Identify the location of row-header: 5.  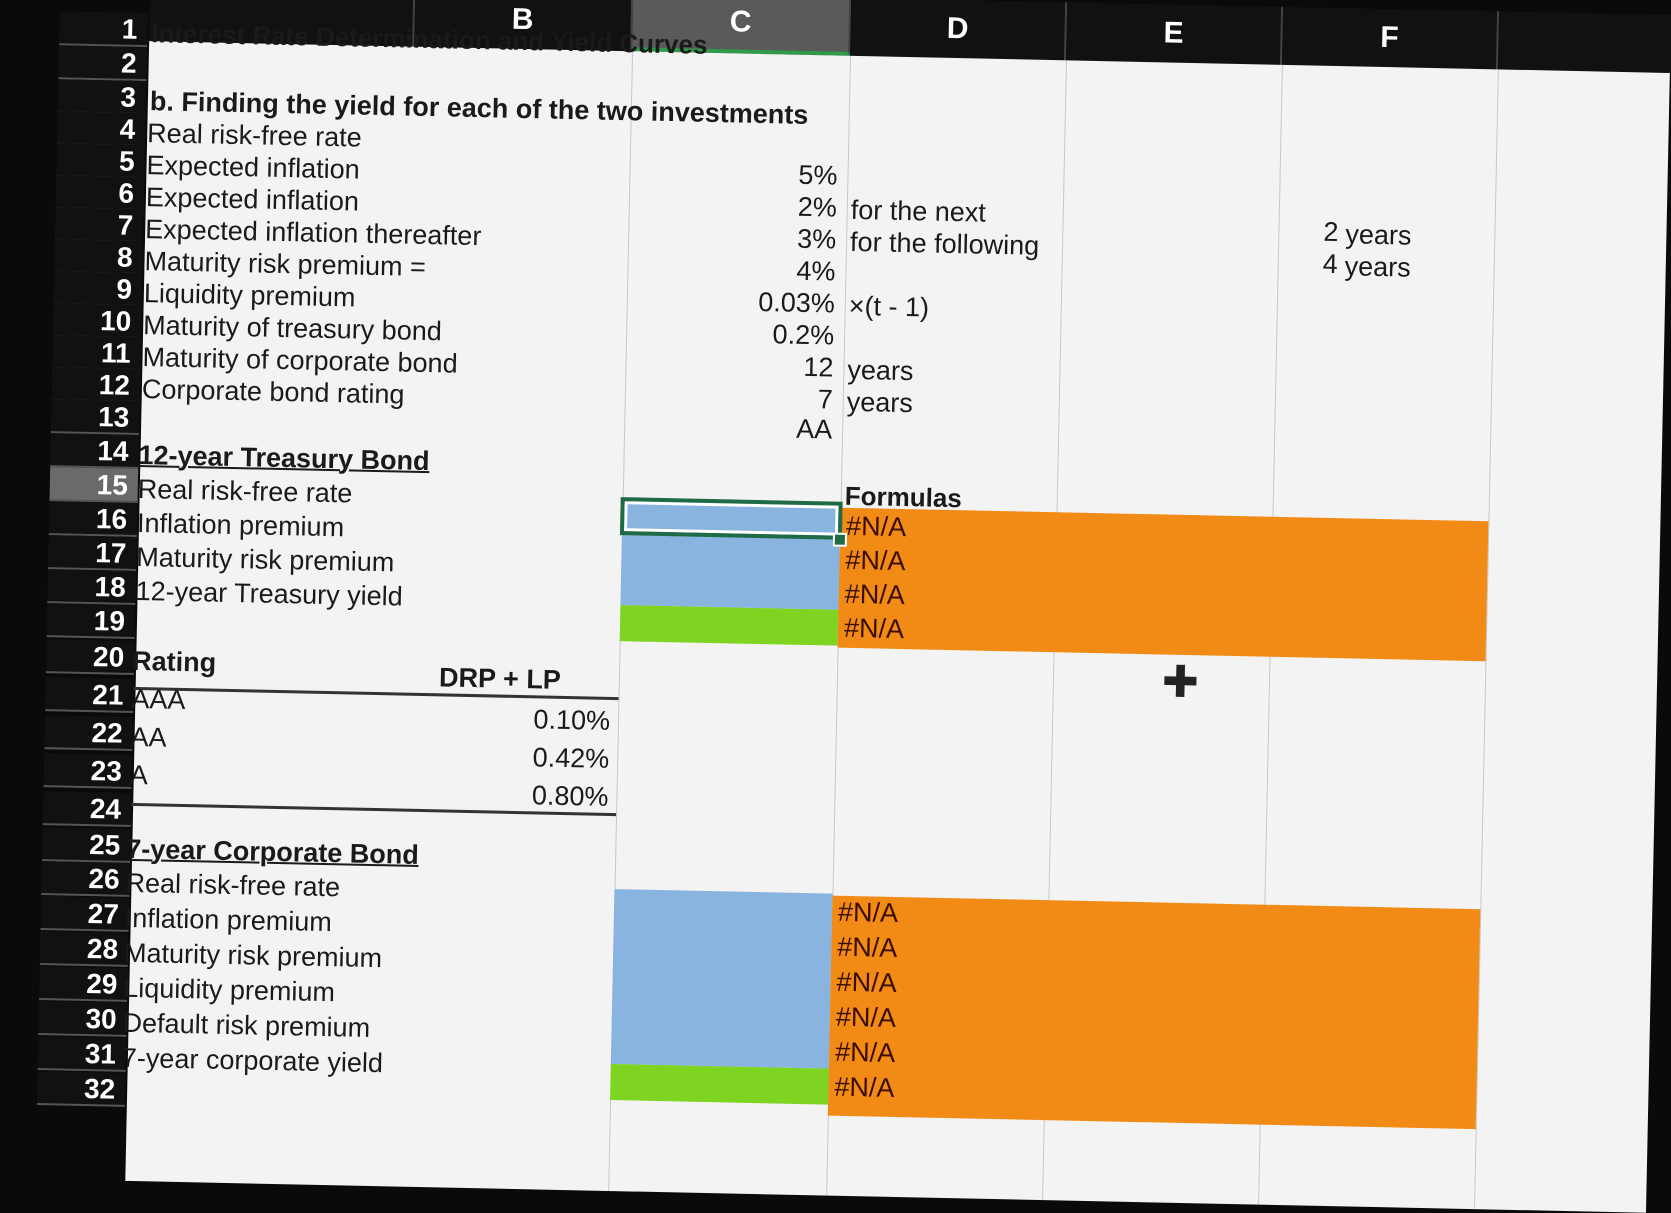
(100, 161).